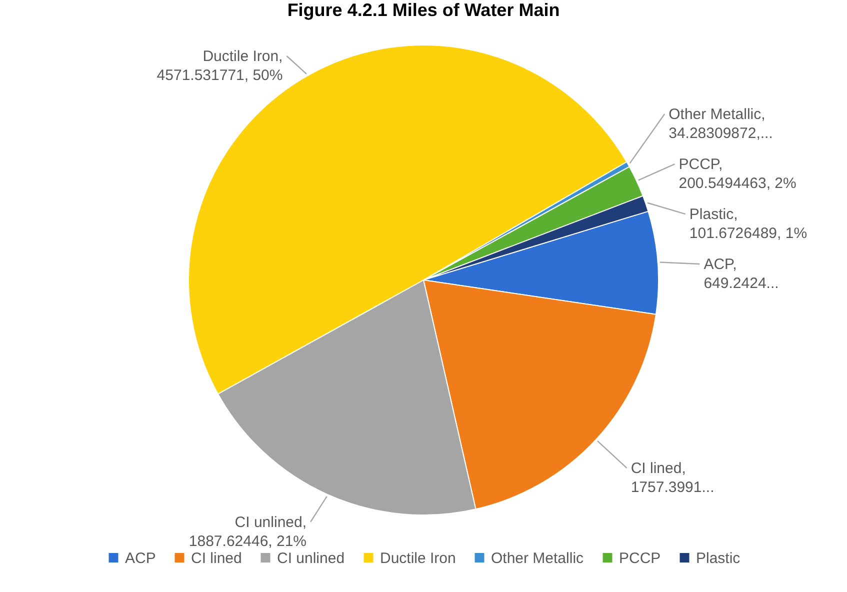 The width and height of the screenshot is (847, 592). What do you see at coordinates (423, 10) in the screenshot?
I see `chart-title: Figure 4.2.1 Miles of Water Main` at bounding box center [423, 10].